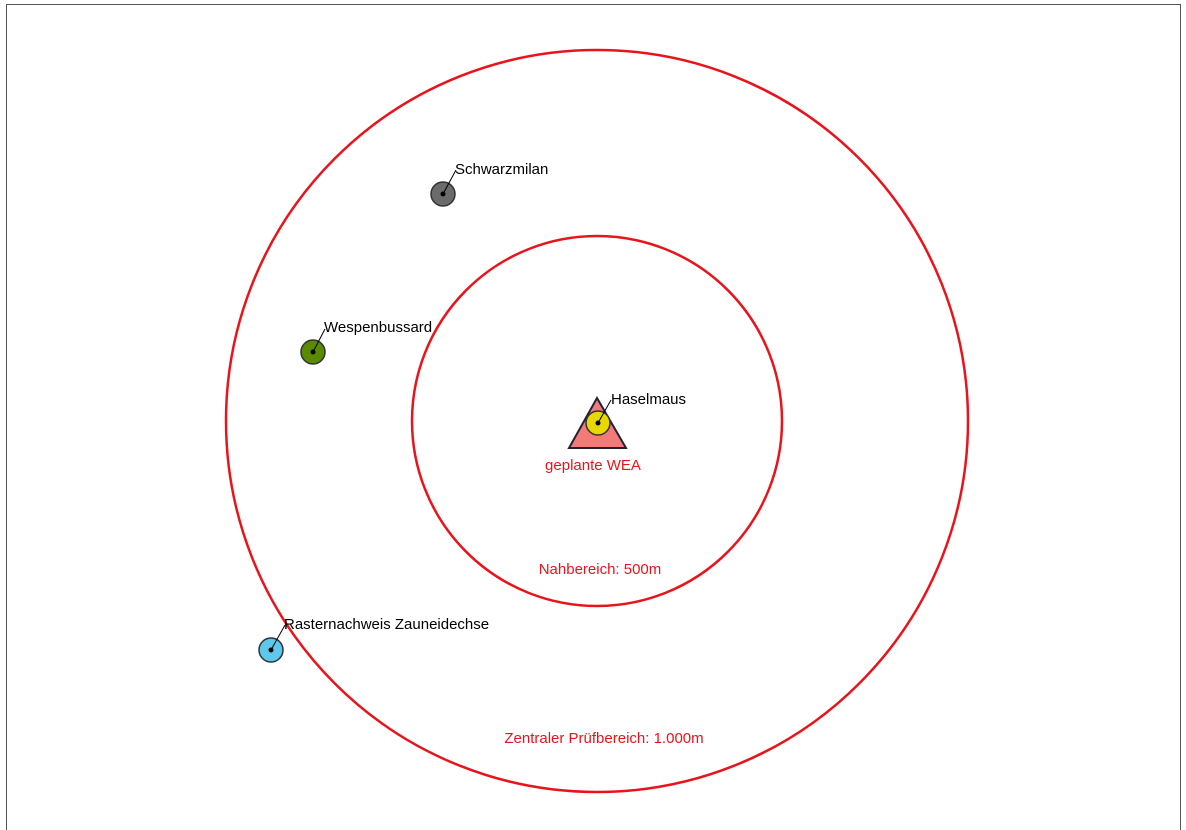 The height and width of the screenshot is (830, 1186). Describe the element at coordinates (373, 639) in the screenshot. I see `sighting: Rasternachweis Zauneidechse` at that location.